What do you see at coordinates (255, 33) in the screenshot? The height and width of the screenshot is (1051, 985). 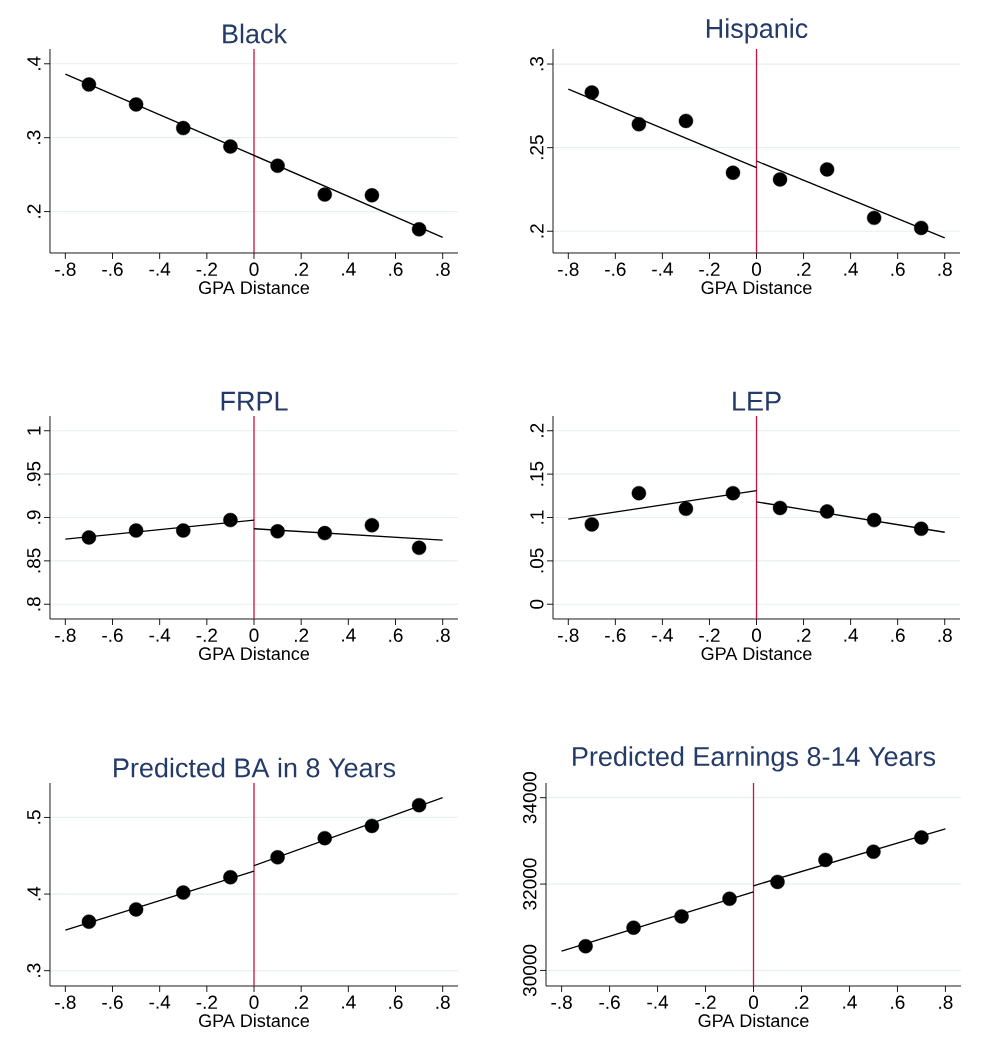 I see `chart-title: Black` at bounding box center [255, 33].